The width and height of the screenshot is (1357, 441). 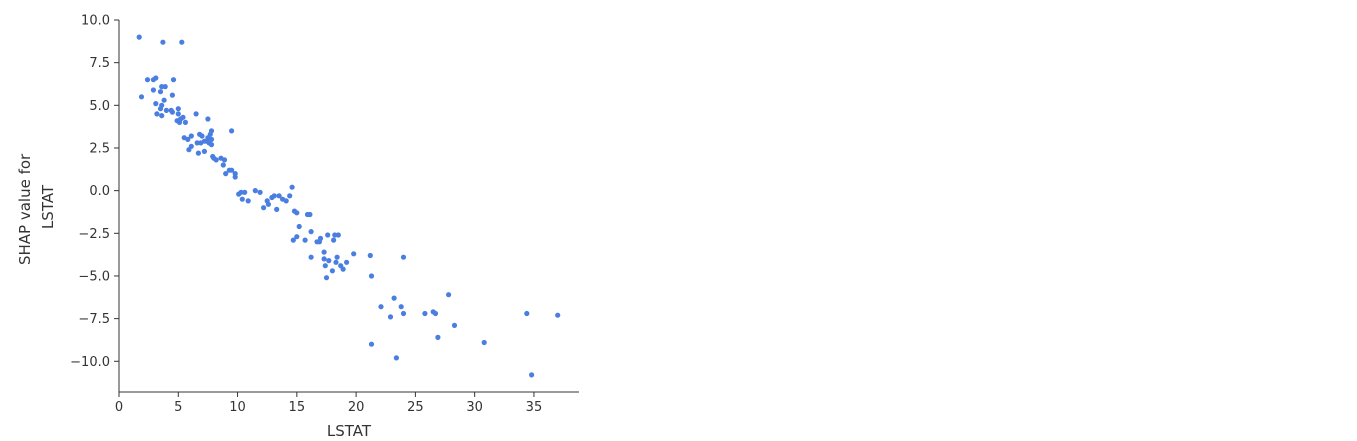 What do you see at coordinates (99, 106) in the screenshot?
I see `y-tick-label: 5.0` at bounding box center [99, 106].